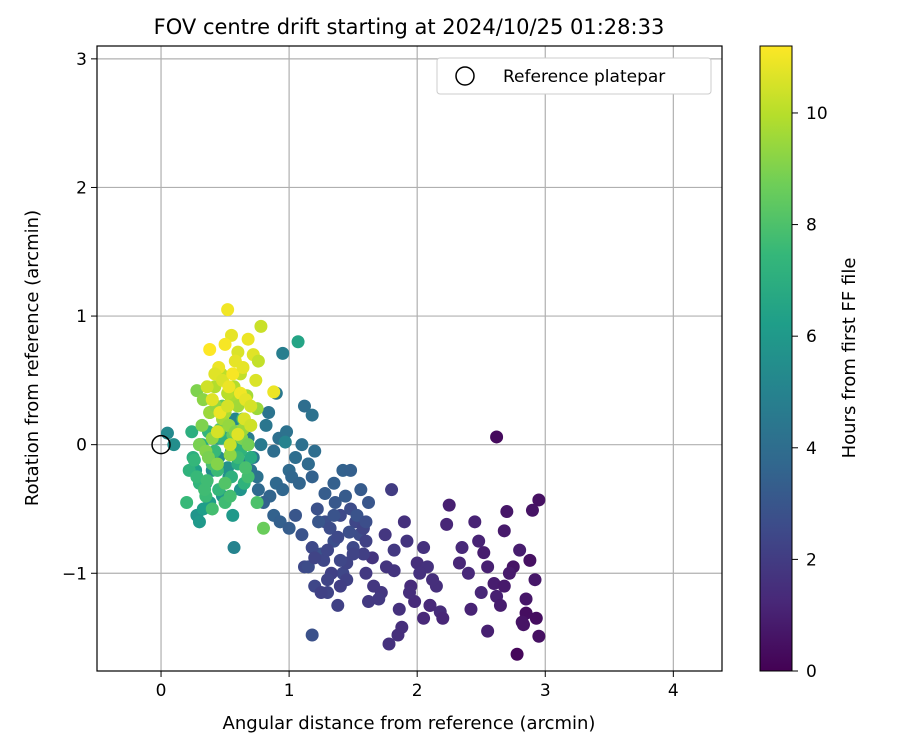  I want to click on colorbar: 0 2 4 6 8 10 Hours from first FF file, so click(809, 363).